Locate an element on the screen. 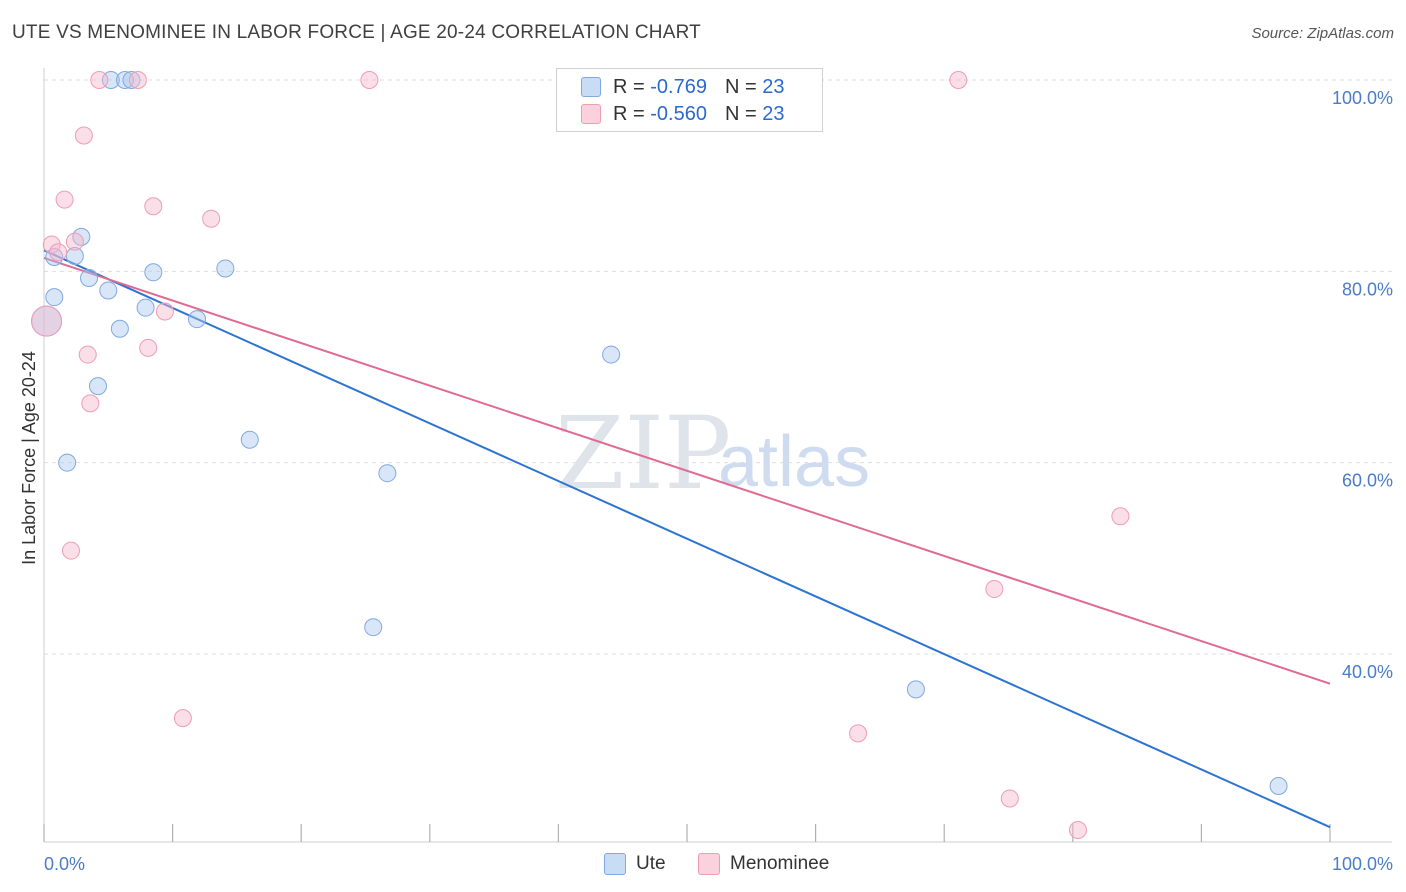 Image resolution: width=1406 pixels, height=892 pixels. legend-r-value: -0.769 is located at coordinates (678, 86).